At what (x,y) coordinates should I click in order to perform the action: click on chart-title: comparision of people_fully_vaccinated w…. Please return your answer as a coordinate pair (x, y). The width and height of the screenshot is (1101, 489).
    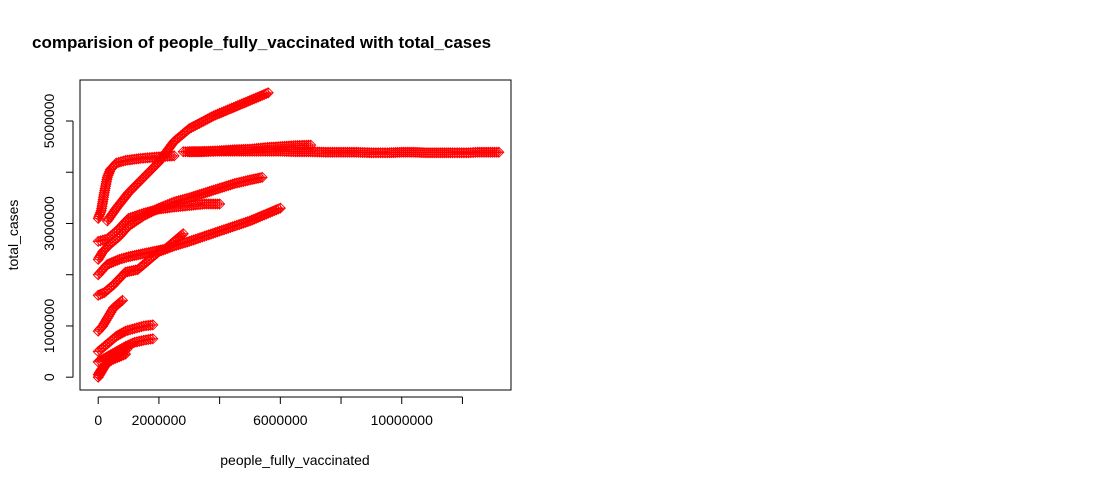
    Looking at the image, I should click on (261, 42).